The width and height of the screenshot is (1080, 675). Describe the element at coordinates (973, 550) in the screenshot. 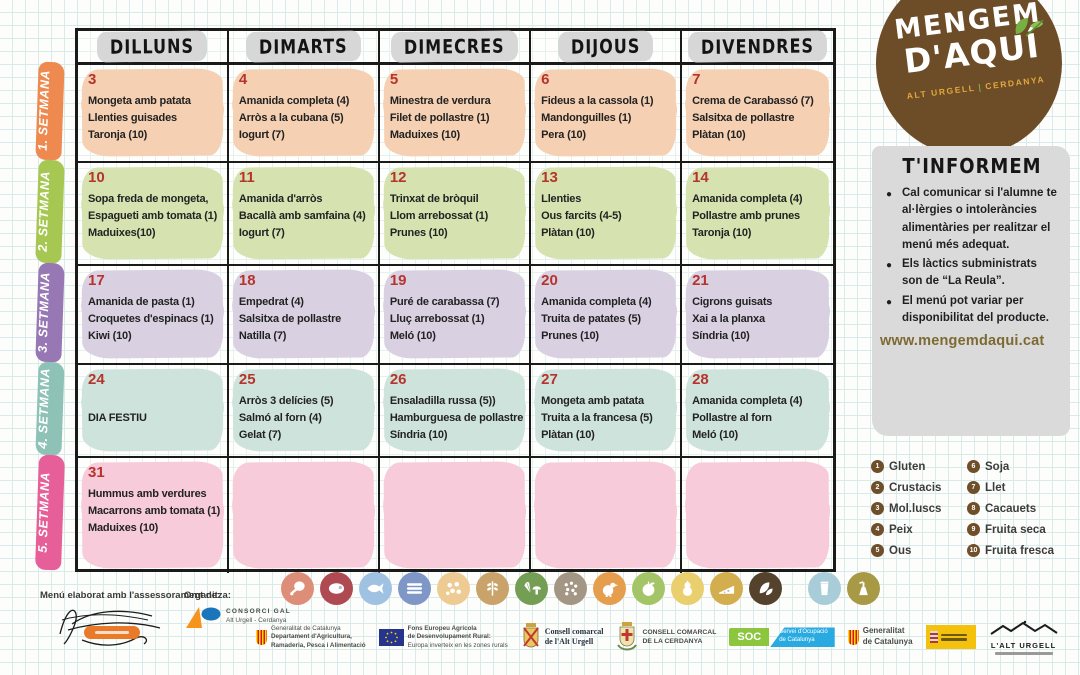

I see `allergen-number-badge: 10` at that location.